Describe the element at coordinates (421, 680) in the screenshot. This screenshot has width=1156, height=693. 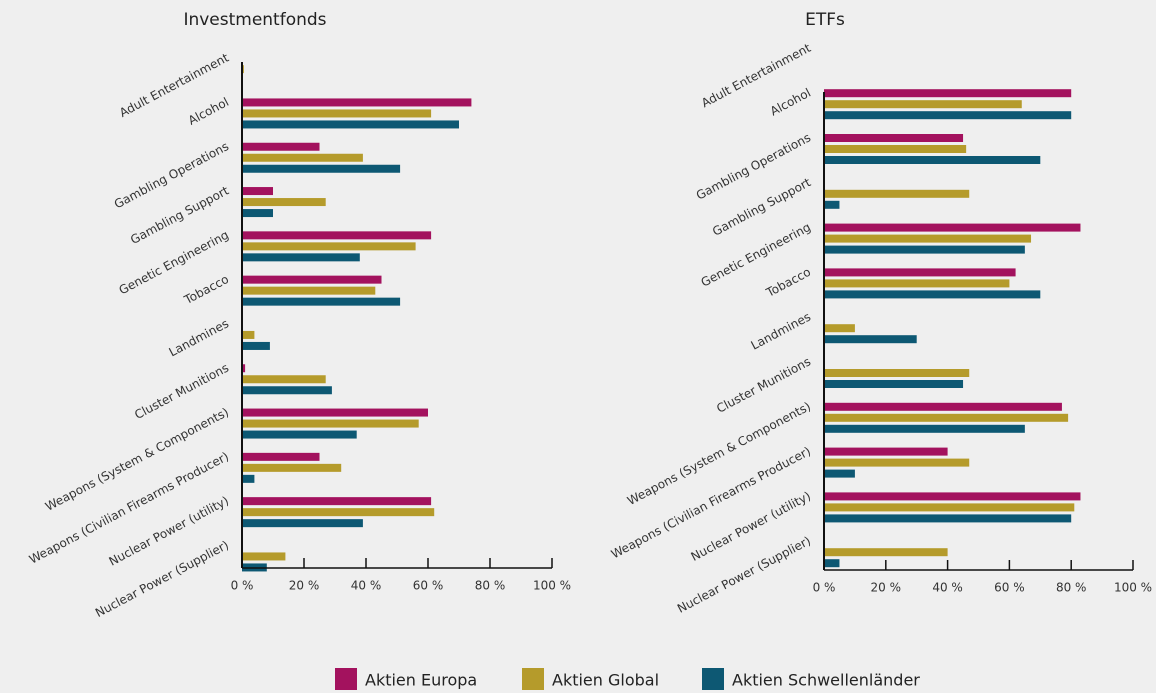
I see `legend-label: Aktien Europa` at that location.